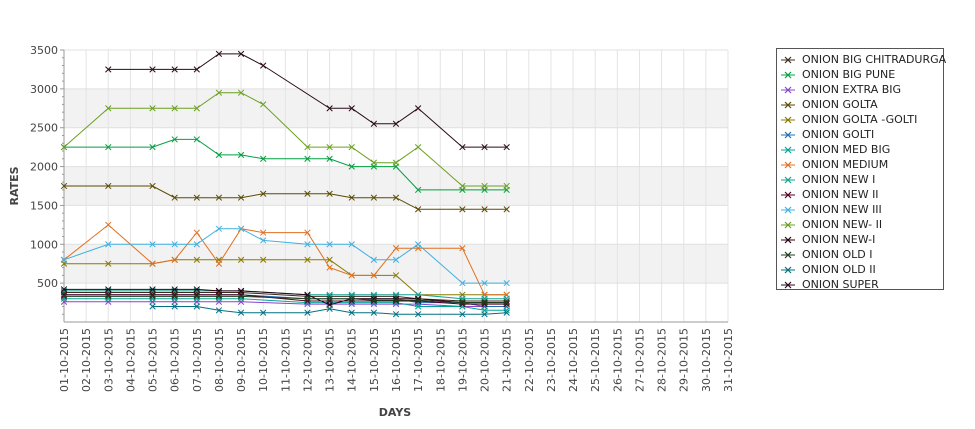  I want to click on legend-item: ONION NEW II, so click(860, 194).